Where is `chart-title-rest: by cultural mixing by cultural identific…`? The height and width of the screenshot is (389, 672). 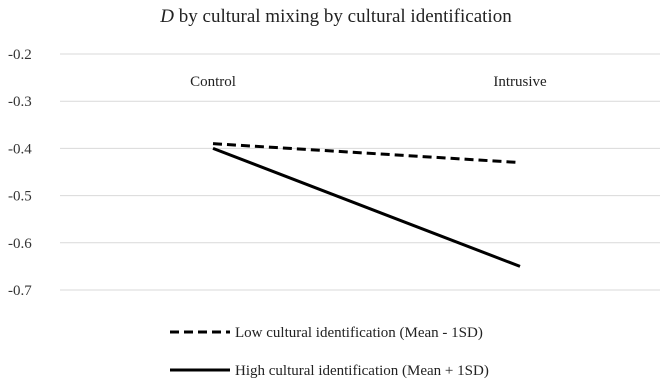 chart-title-rest: by cultural mixing by cultural identific… is located at coordinates (343, 16).